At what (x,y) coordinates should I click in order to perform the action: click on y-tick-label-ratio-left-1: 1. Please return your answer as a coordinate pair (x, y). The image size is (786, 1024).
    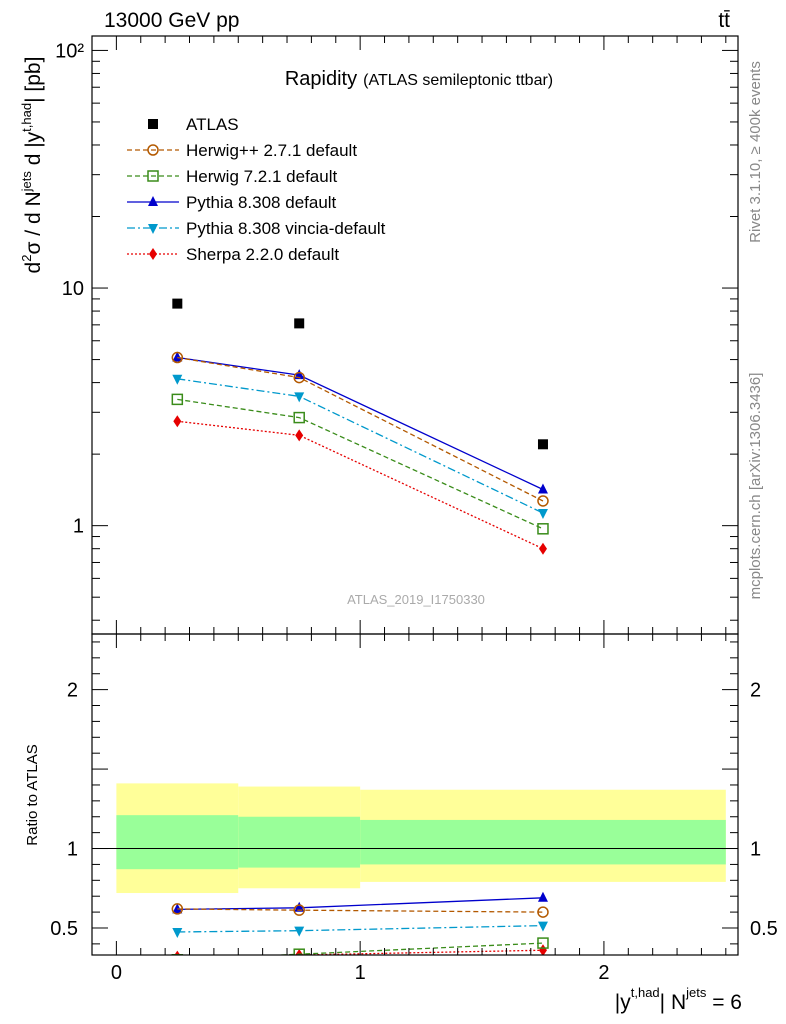
    Looking at the image, I should click on (72, 850).